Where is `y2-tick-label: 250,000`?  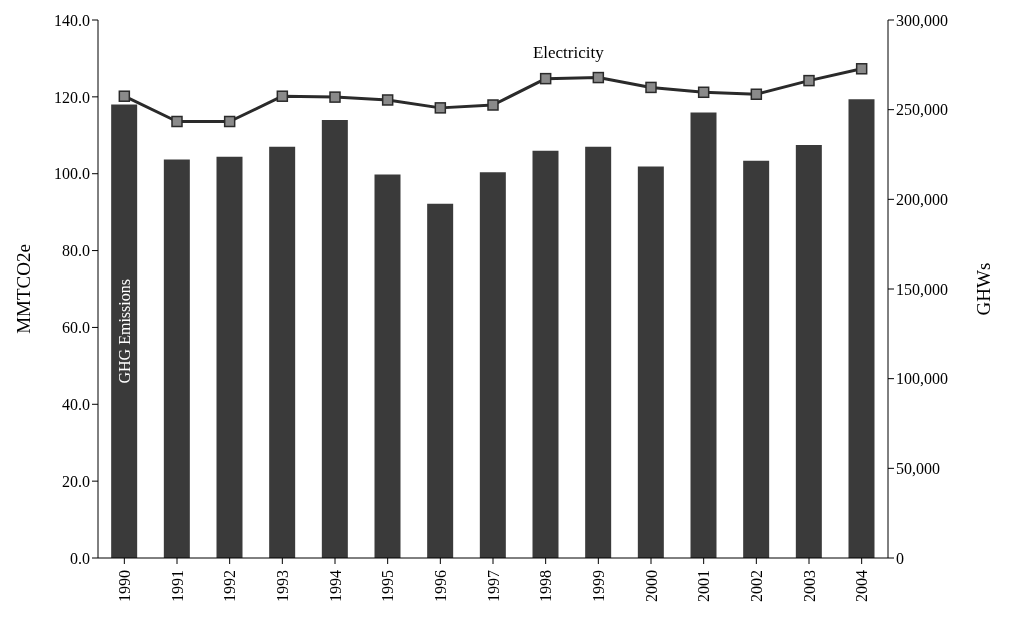
y2-tick-label: 250,000 is located at coordinates (922, 110).